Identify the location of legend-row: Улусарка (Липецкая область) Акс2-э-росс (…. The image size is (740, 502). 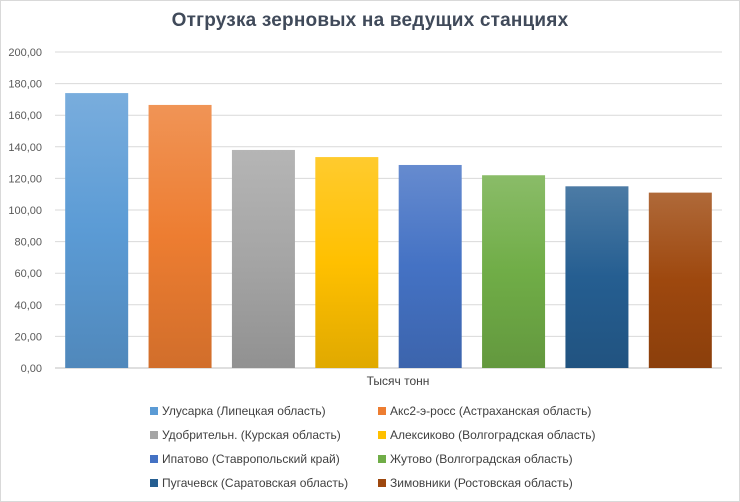
(410, 411).